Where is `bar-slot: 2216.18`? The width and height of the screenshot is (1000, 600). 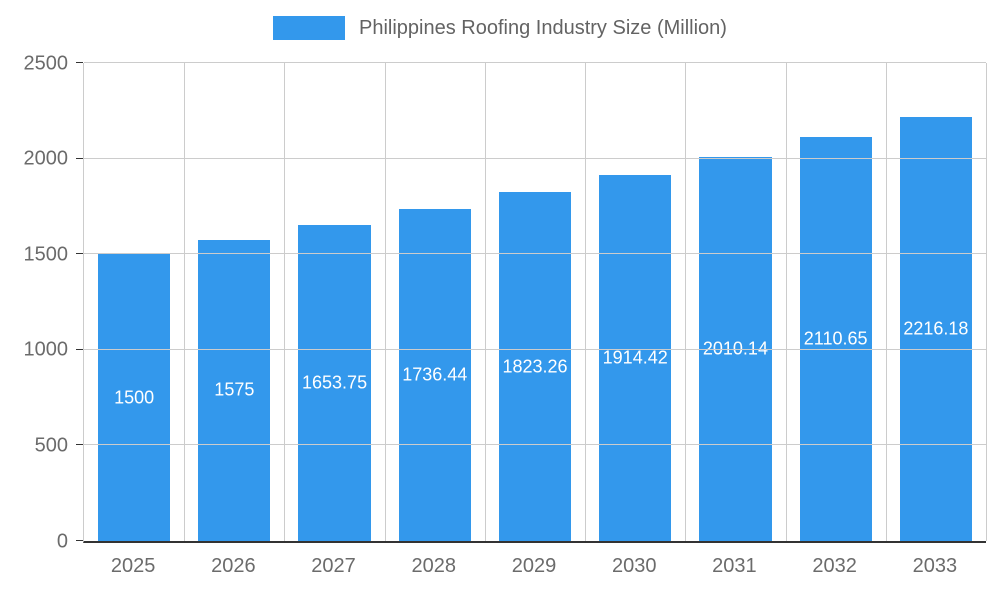
bar-slot: 2216.18 is located at coordinates (936, 302).